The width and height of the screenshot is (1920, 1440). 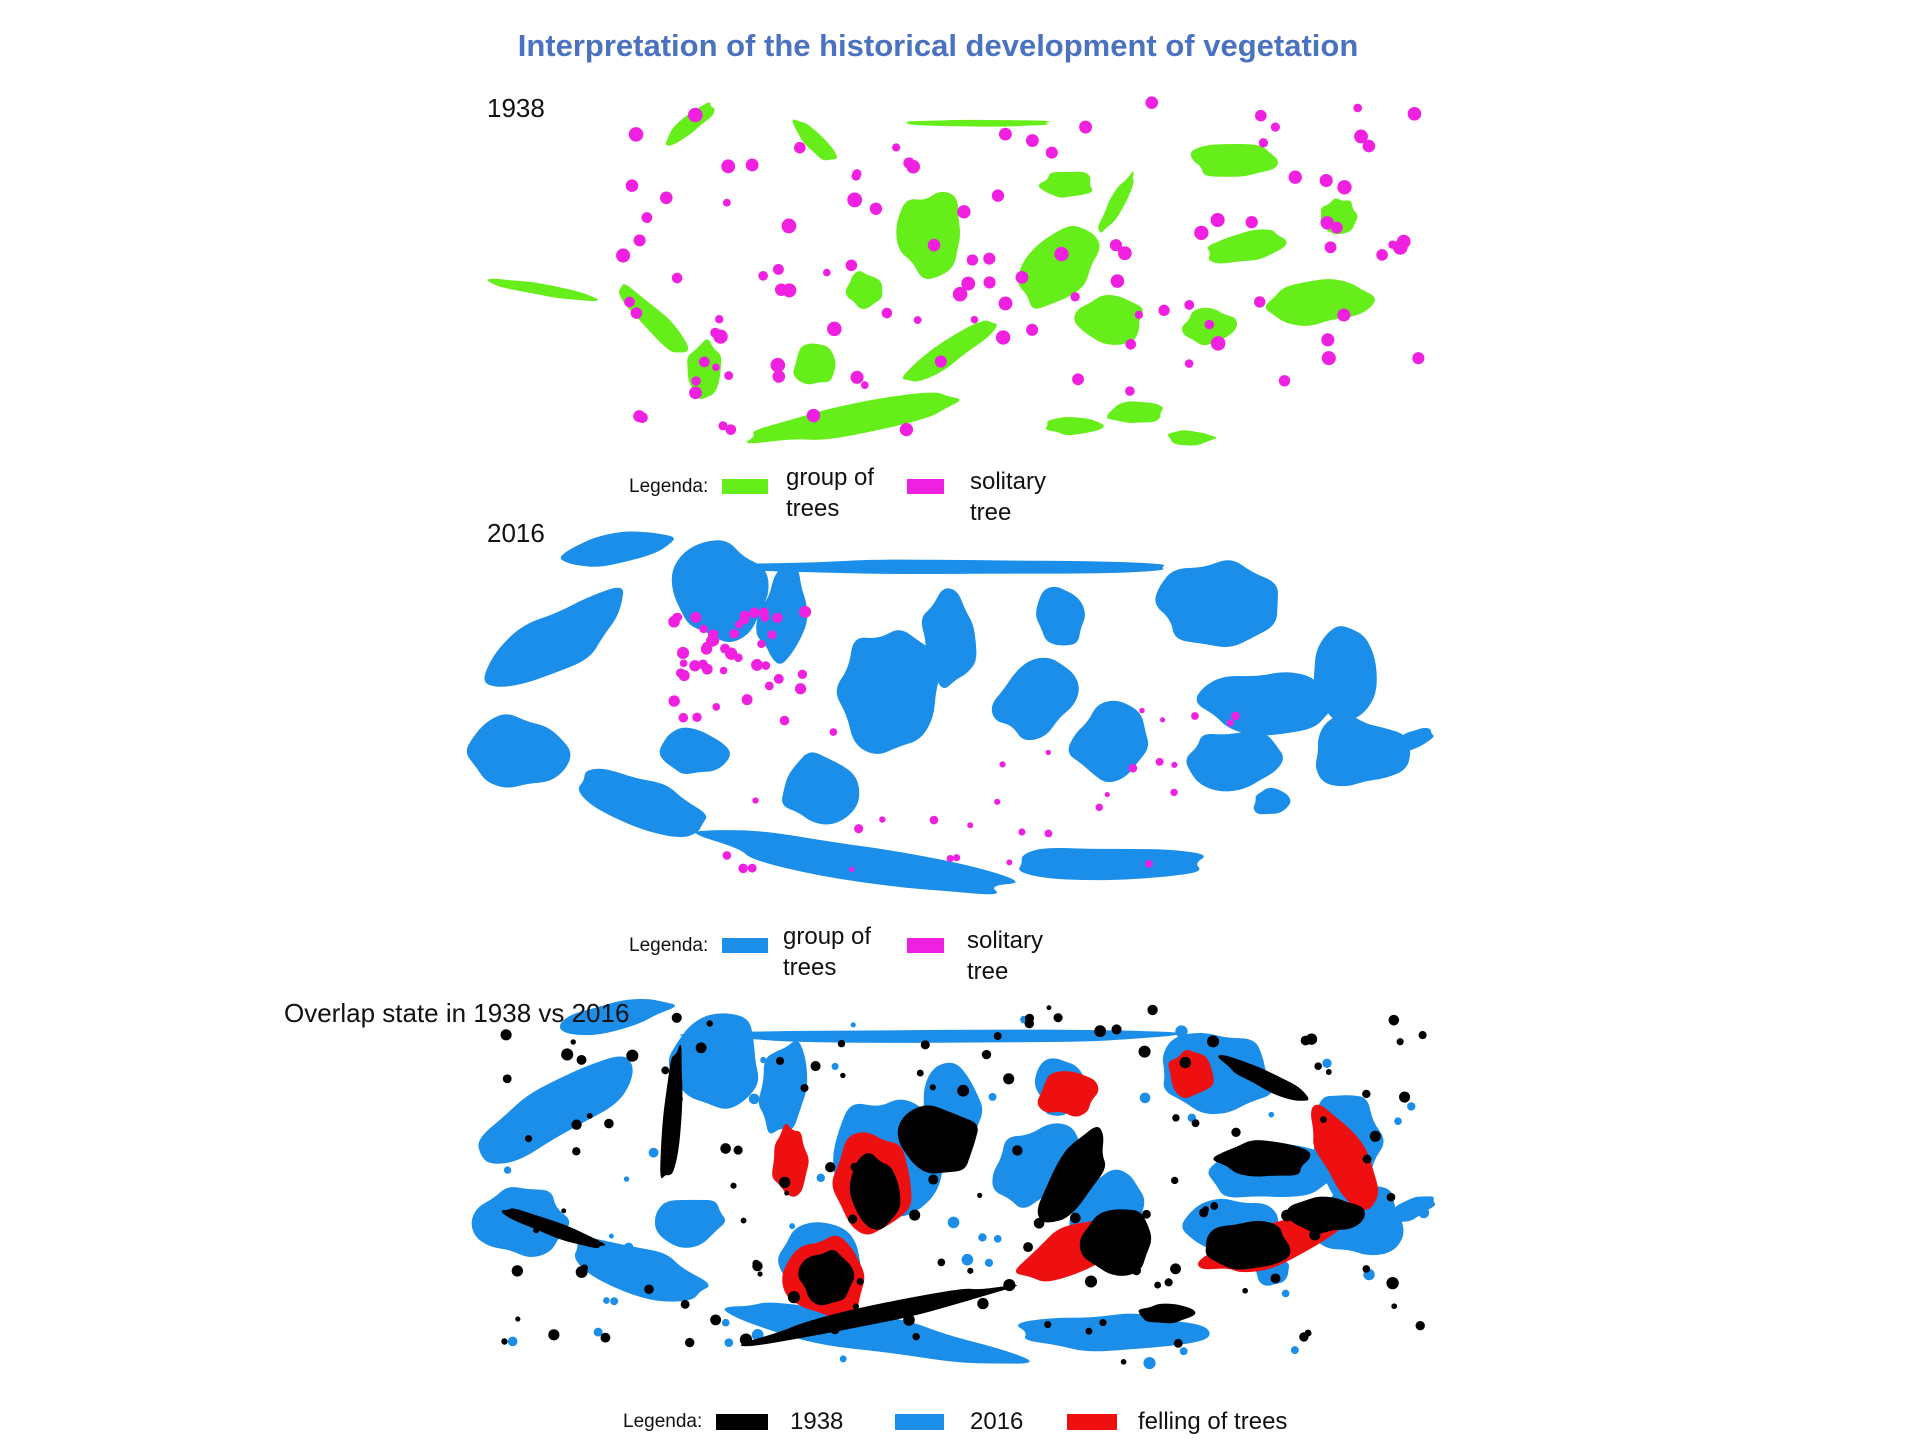 I want to click on legend-swatch, so click(x=925, y=945).